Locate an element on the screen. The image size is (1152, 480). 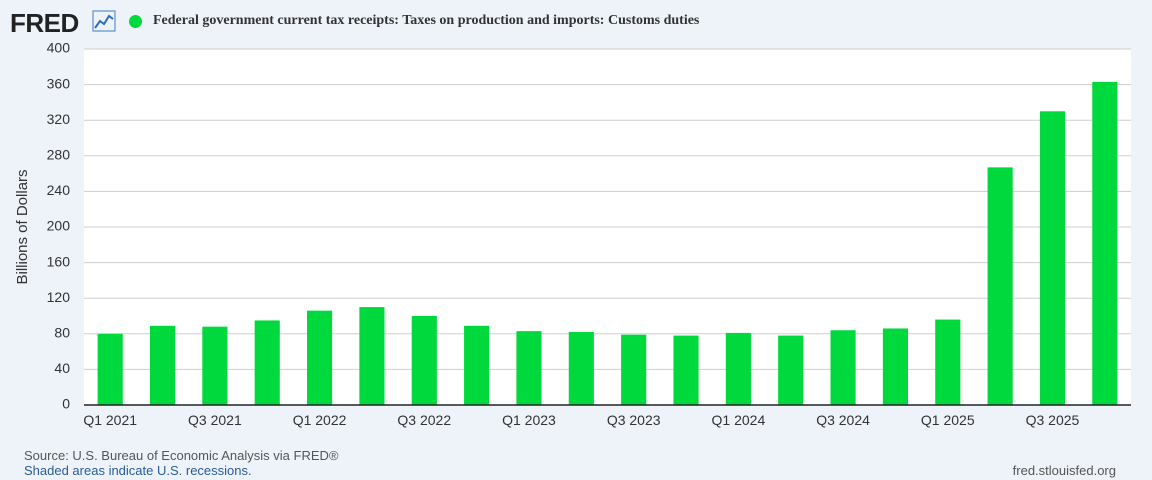
bar-q3-2024 is located at coordinates (843, 367).